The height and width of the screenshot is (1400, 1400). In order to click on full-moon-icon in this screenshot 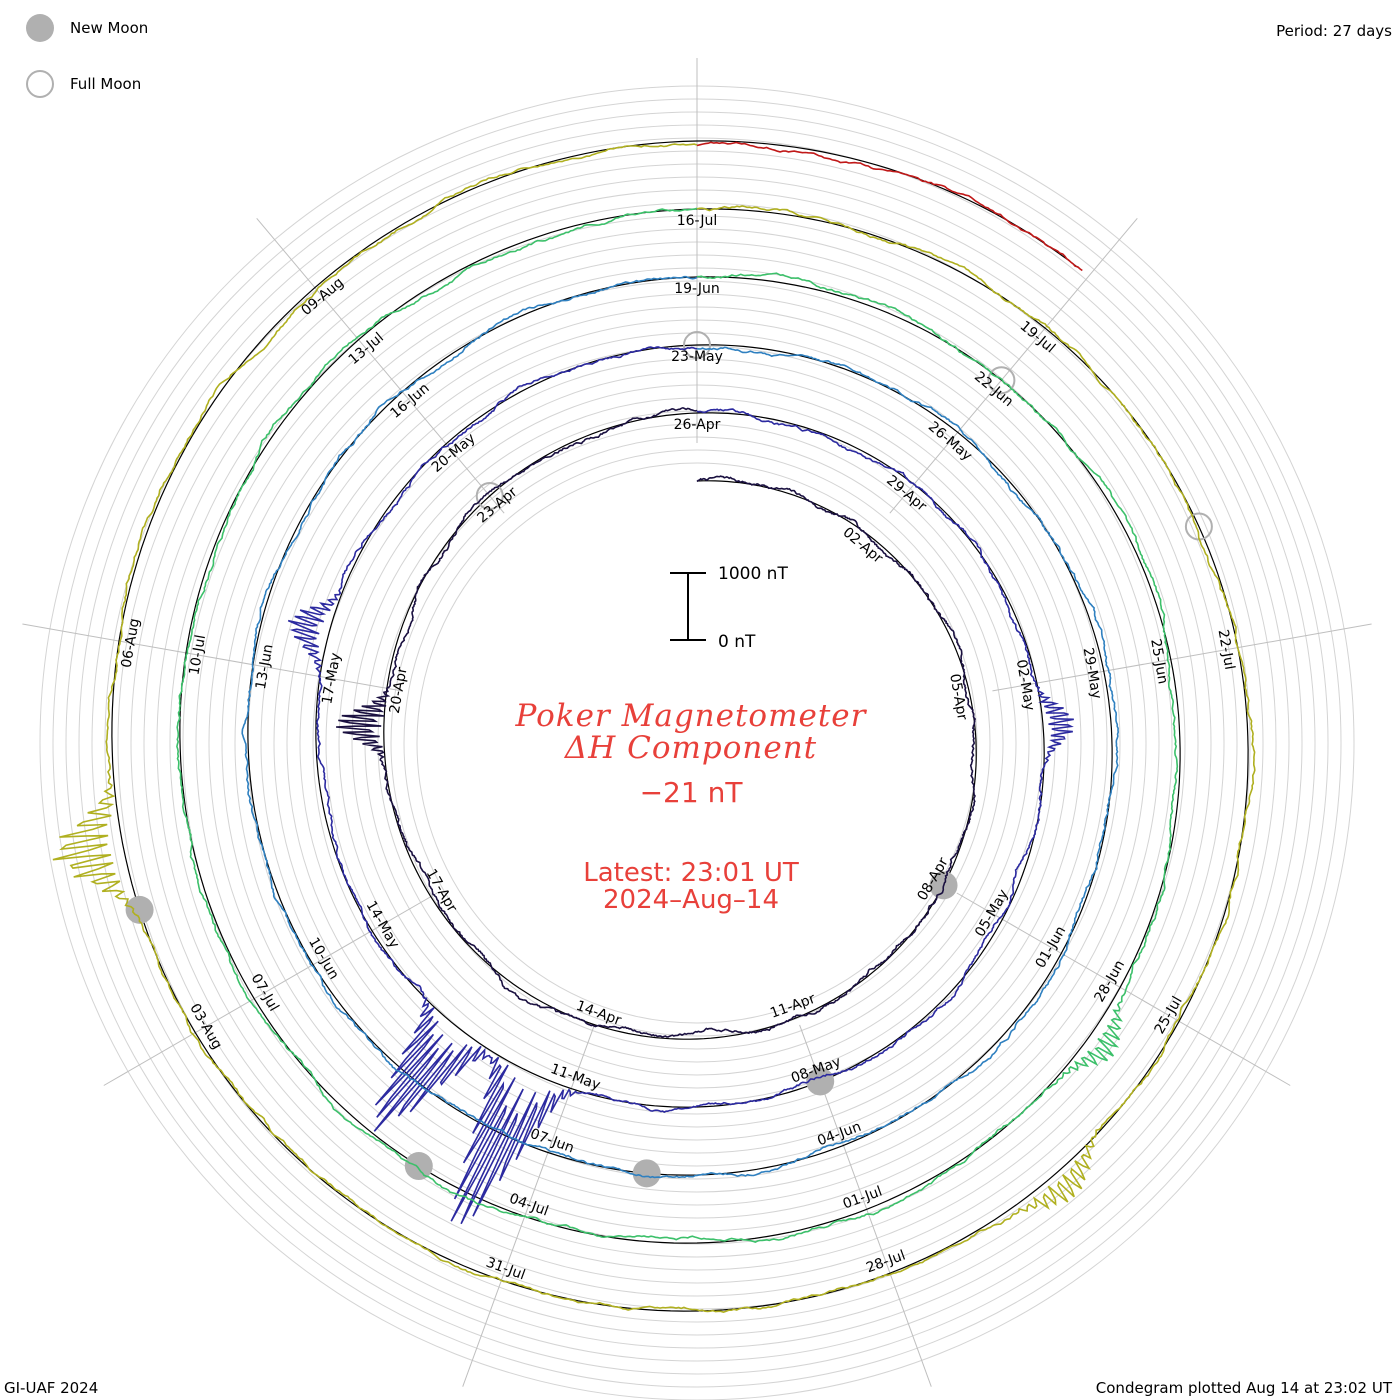, I will do `click(40, 84)`.